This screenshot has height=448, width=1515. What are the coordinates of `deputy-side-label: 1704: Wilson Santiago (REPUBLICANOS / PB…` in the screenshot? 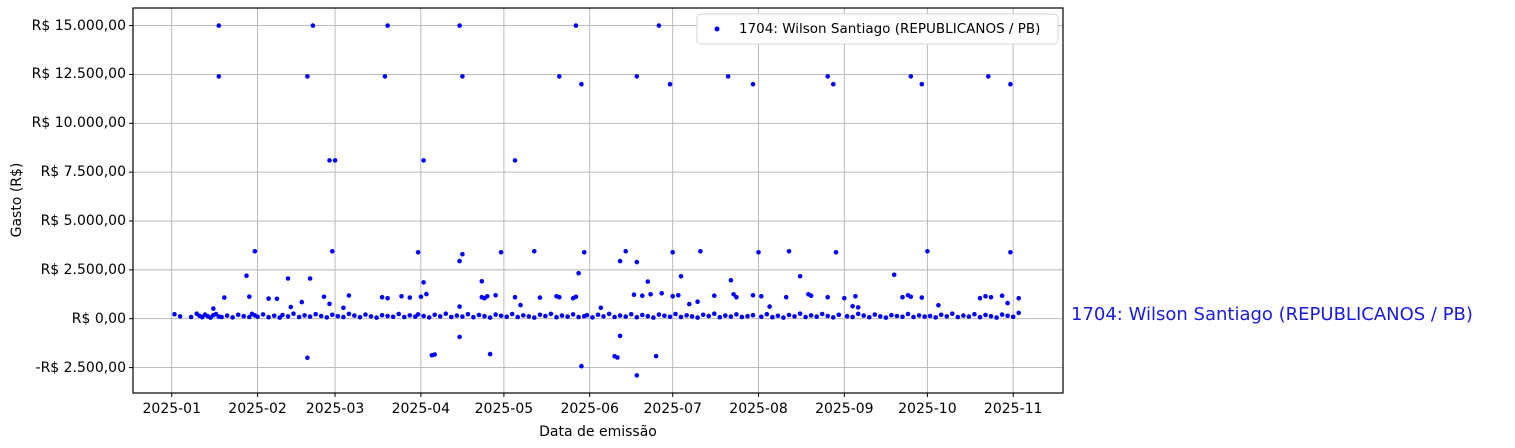 It's located at (1272, 314).